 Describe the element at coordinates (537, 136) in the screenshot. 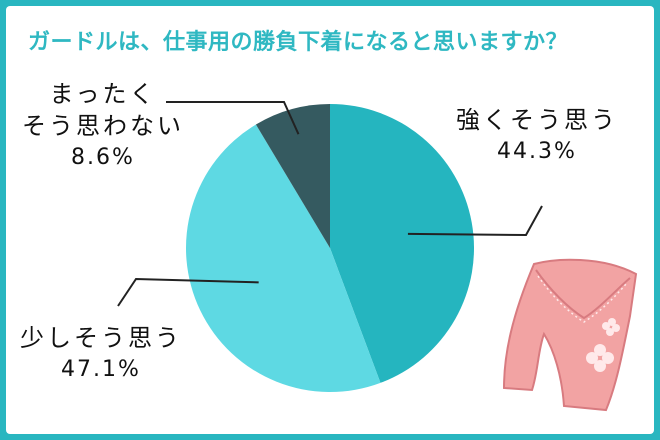

I see `label-strongly-agree: 強くそう思う 44.3%` at that location.